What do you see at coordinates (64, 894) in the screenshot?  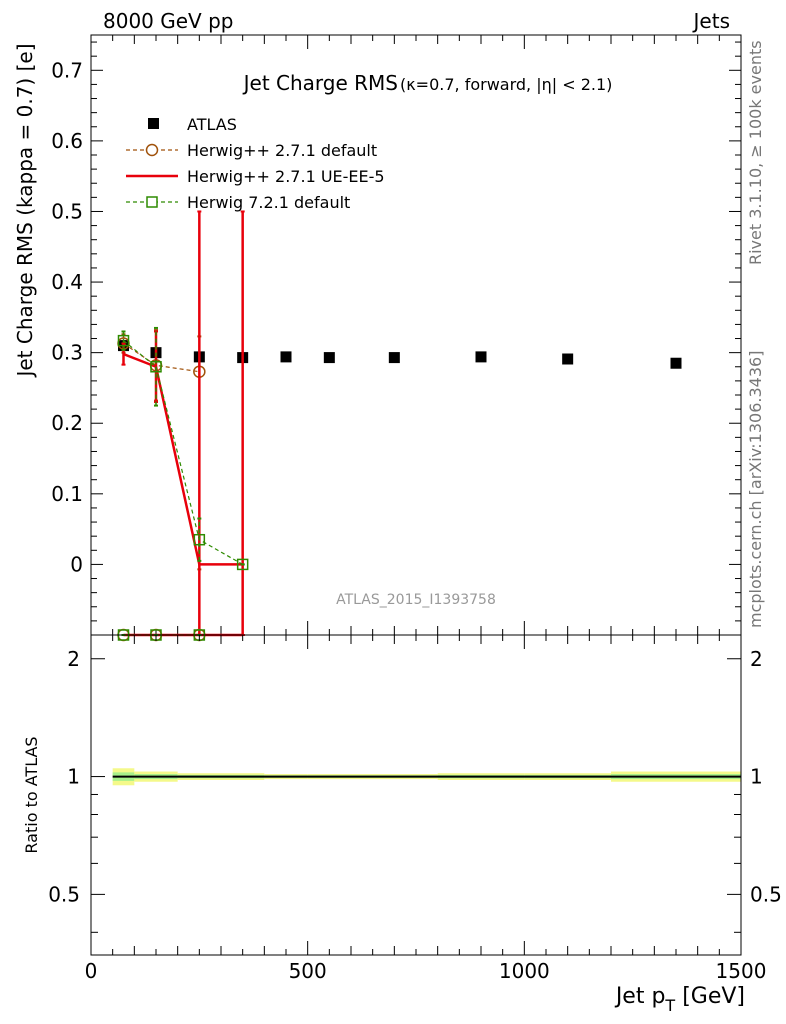 I see `ratio-y-tick-label: 0.5` at bounding box center [64, 894].